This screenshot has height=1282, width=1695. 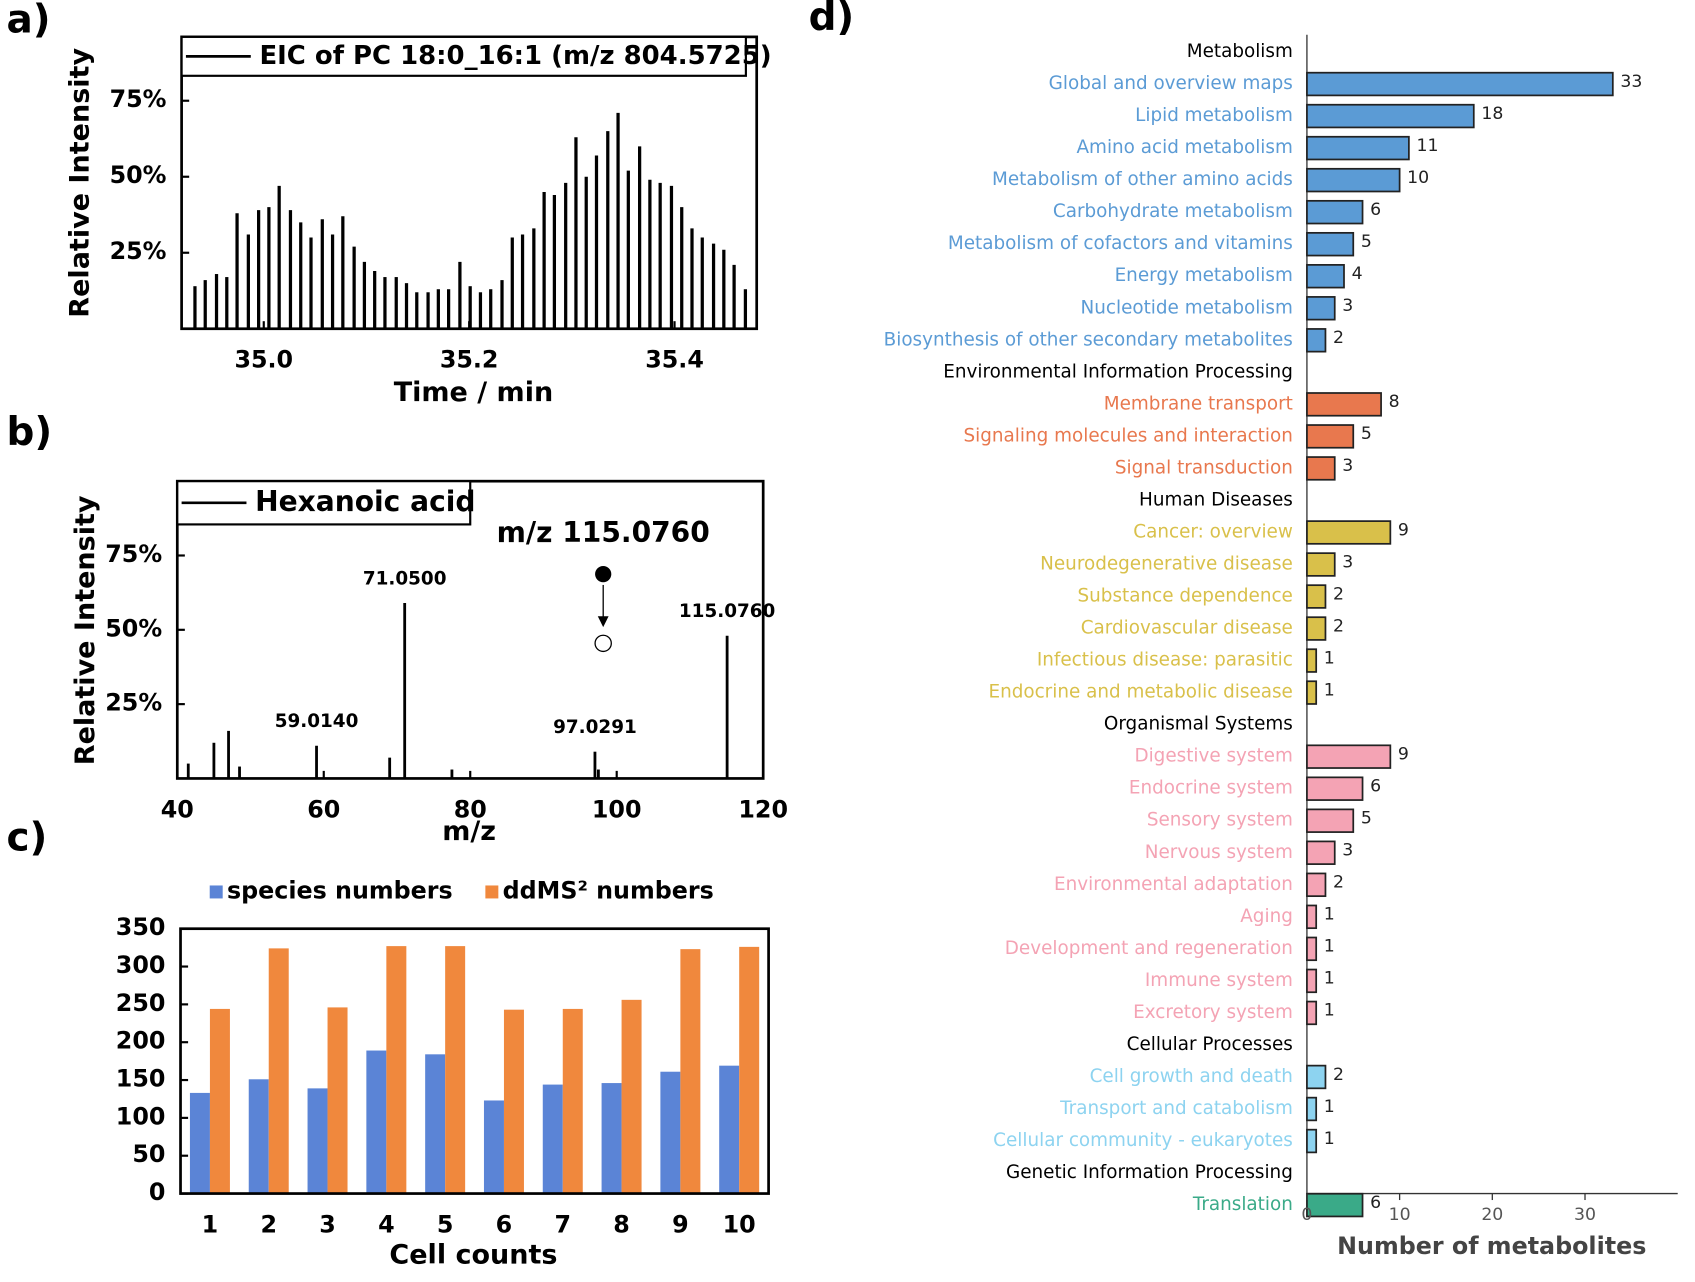 I want to click on y-tick-label: 0, so click(x=157, y=1192).